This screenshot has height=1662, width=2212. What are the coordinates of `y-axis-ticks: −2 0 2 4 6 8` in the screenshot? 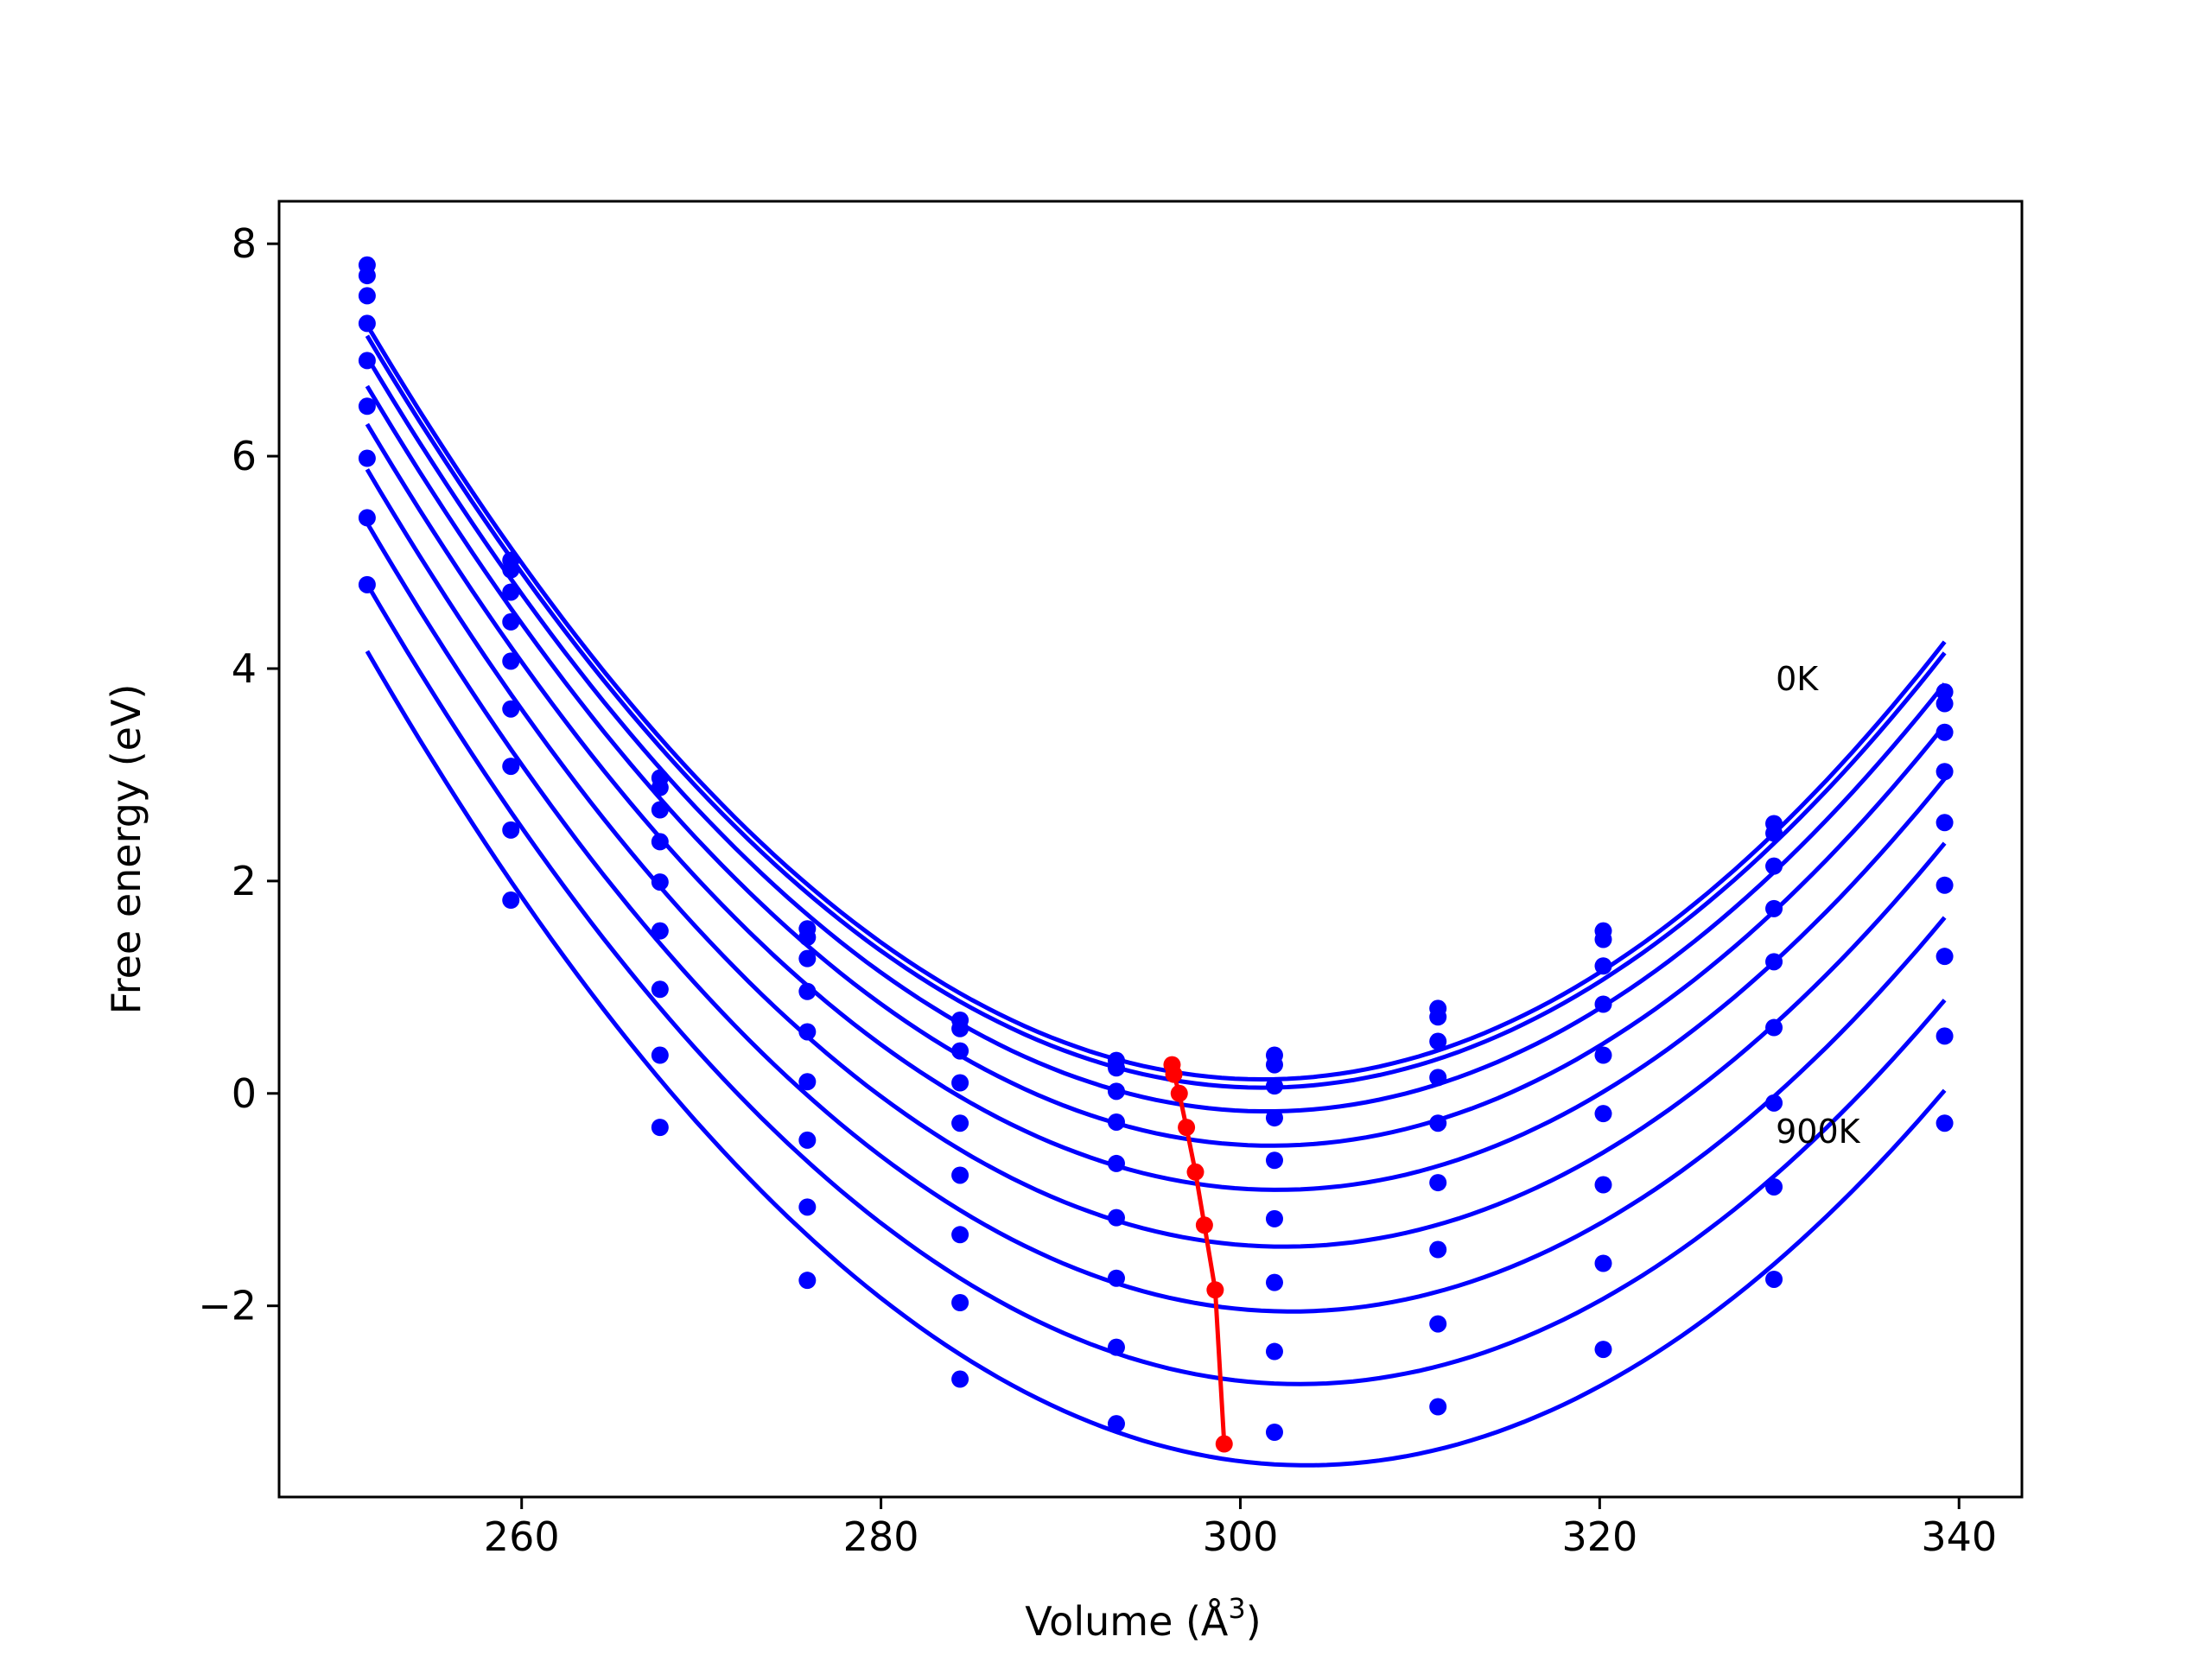 It's located at (238, 774).